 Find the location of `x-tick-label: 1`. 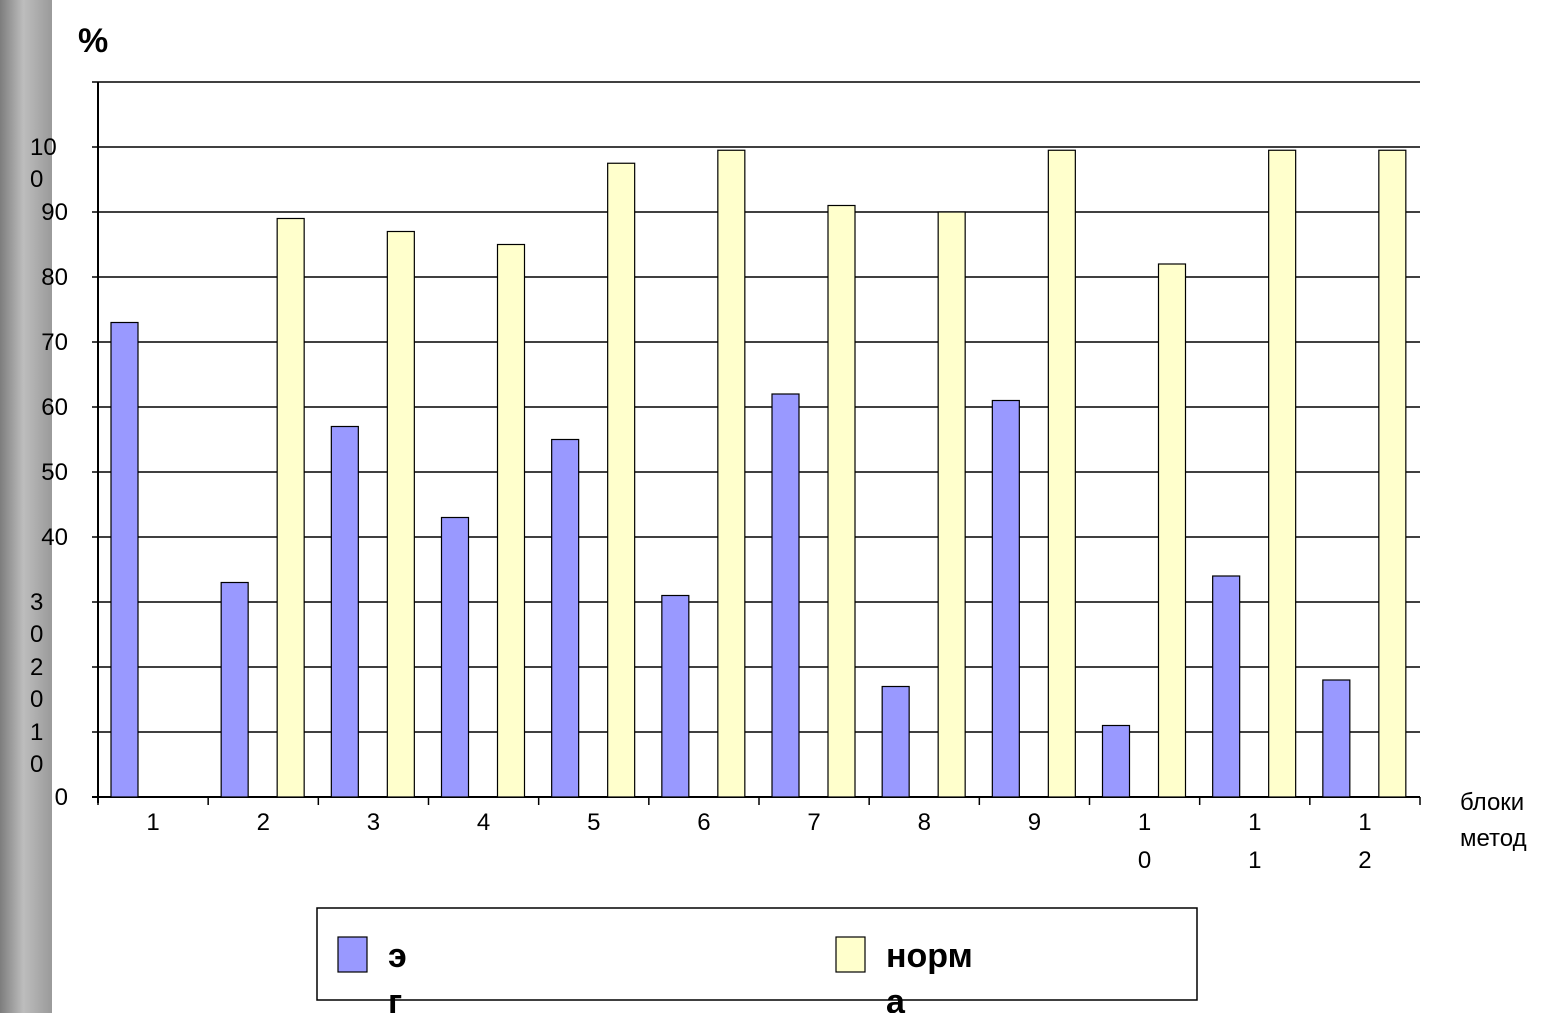

x-tick-label: 1 is located at coordinates (152, 822).